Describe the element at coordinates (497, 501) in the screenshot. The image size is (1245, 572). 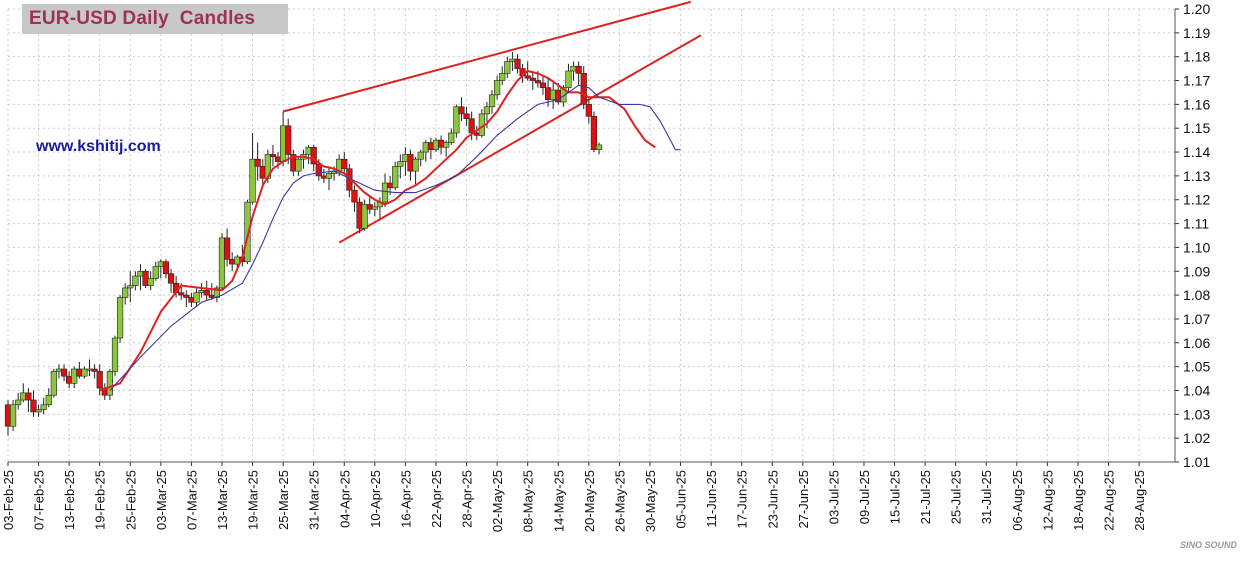
I see `x-tick-label: 02-May-25` at that location.